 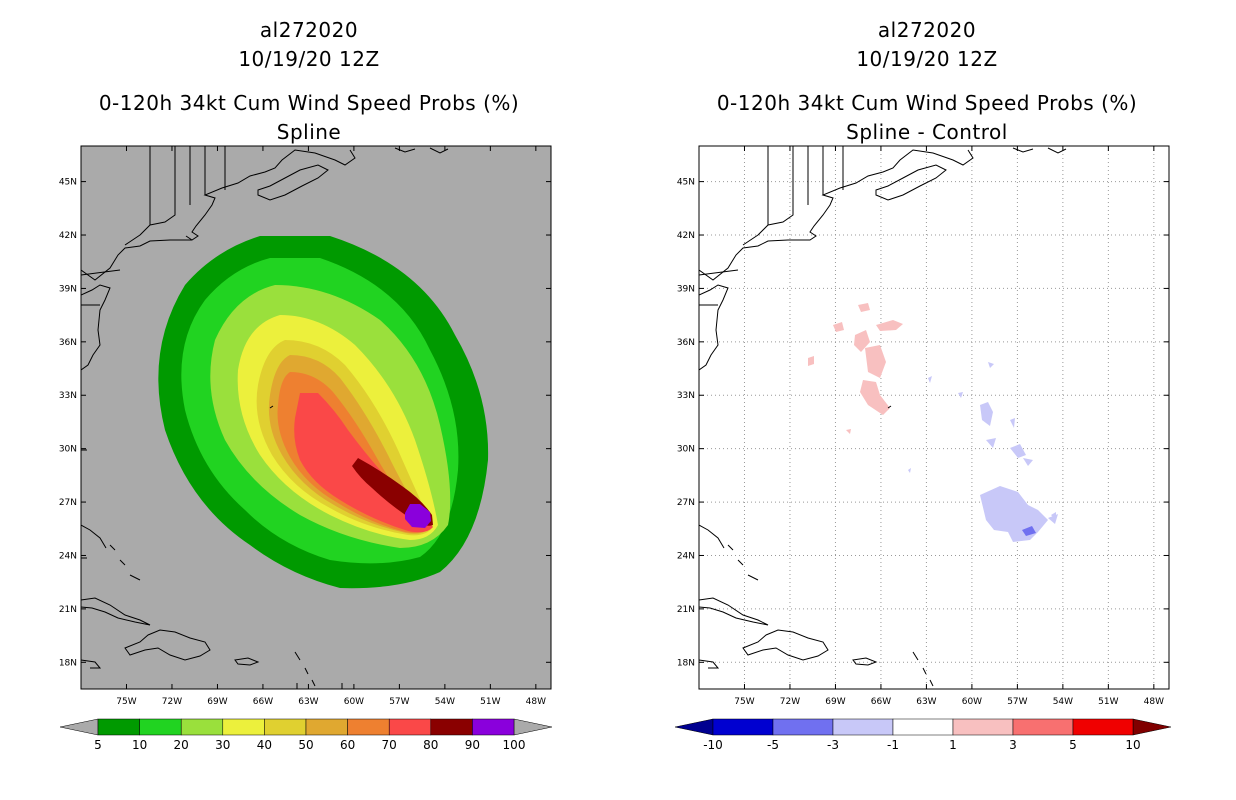 What do you see at coordinates (323, 412) in the screenshot?
I see `probability-contours` at bounding box center [323, 412].